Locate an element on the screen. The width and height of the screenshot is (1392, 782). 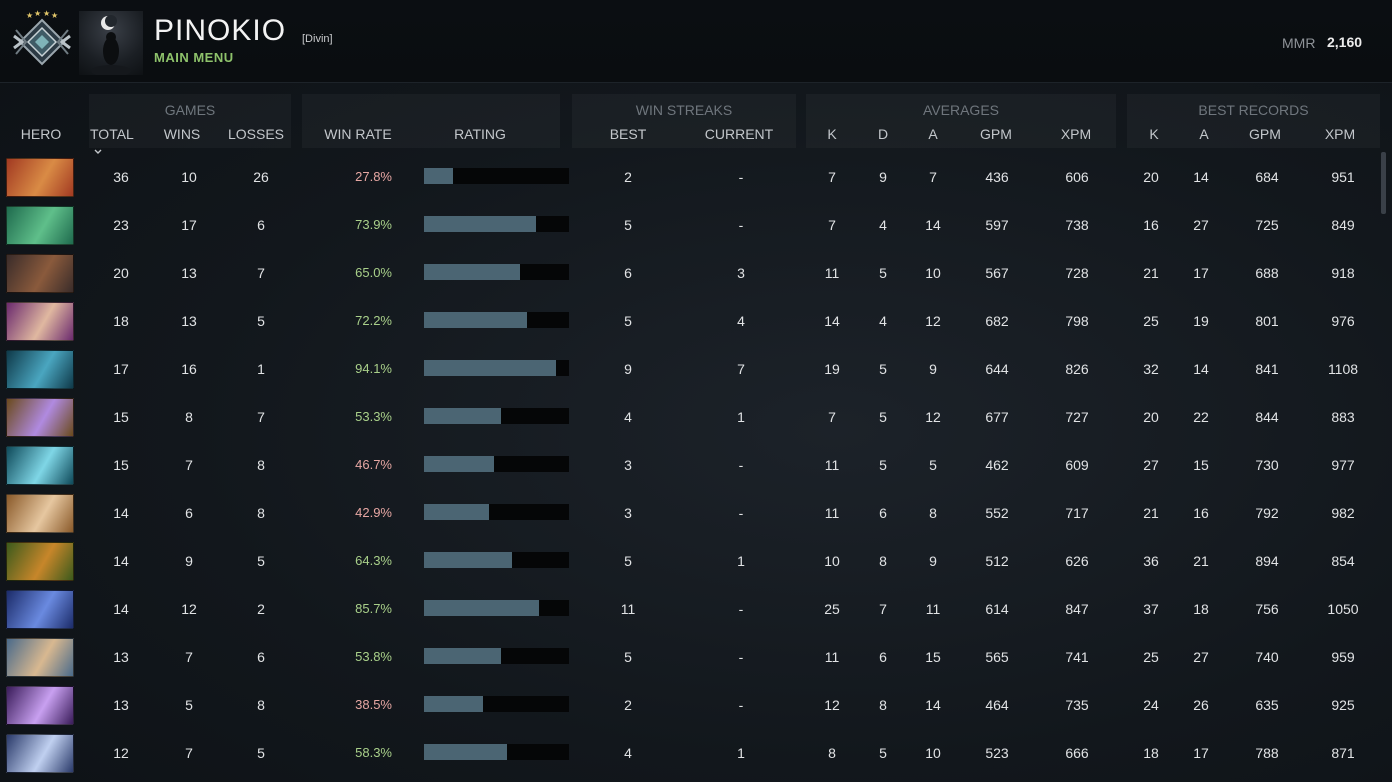
current-streak-cell: 4 is located at coordinates (741, 321).